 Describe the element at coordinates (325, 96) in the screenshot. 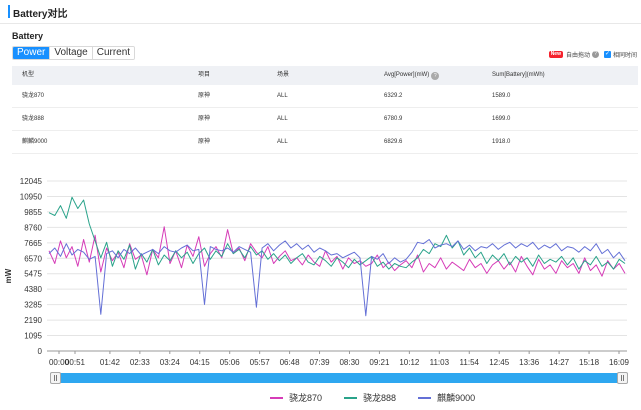

I see `table-row: 骁龙870 原神 ALL 6329.2 1589.0` at that location.